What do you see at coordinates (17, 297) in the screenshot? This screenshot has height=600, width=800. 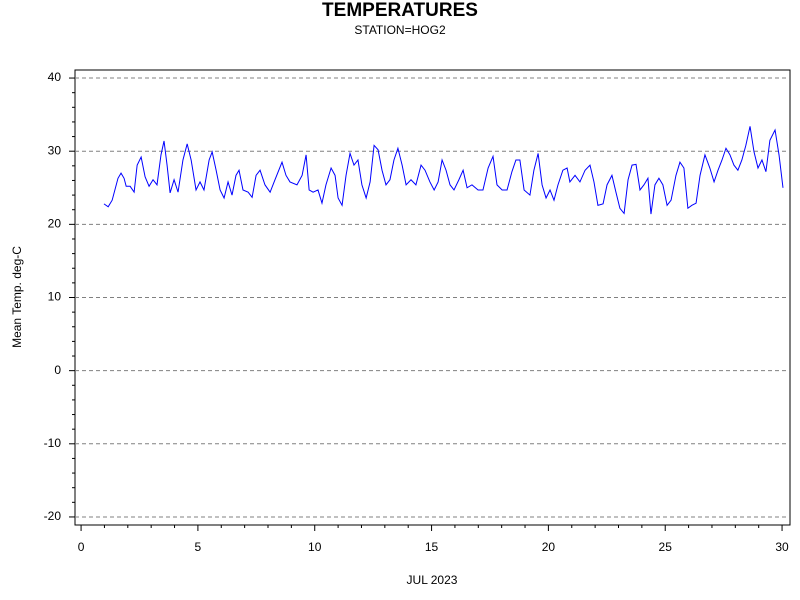 I see `y-axis-label: Mean Temp. deg-C` at bounding box center [17, 297].